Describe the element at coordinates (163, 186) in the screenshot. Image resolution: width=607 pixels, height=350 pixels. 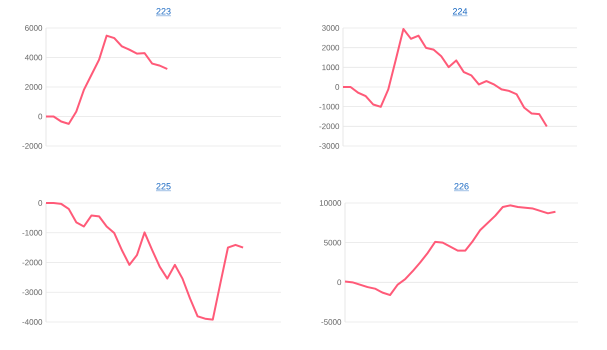
I see `chart-title: 225` at that location.